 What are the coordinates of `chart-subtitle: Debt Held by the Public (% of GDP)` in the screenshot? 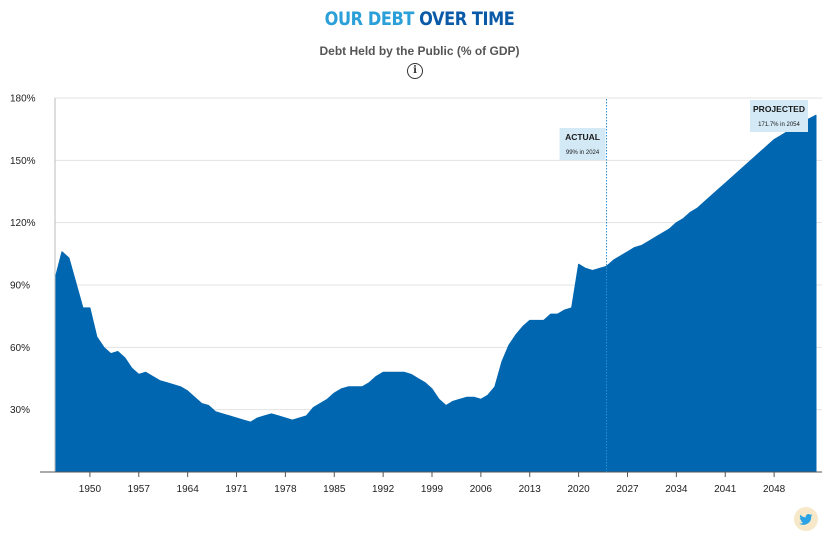 It's located at (419, 51).